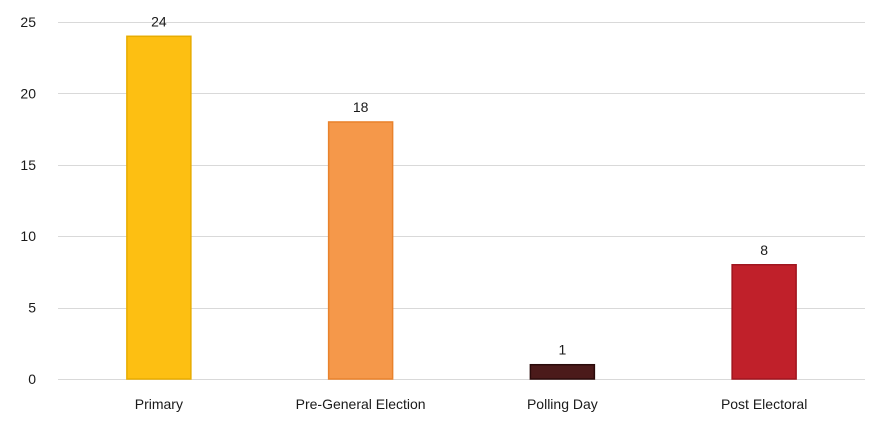 This screenshot has height=426, width=881. I want to click on data-label: 24, so click(159, 21).